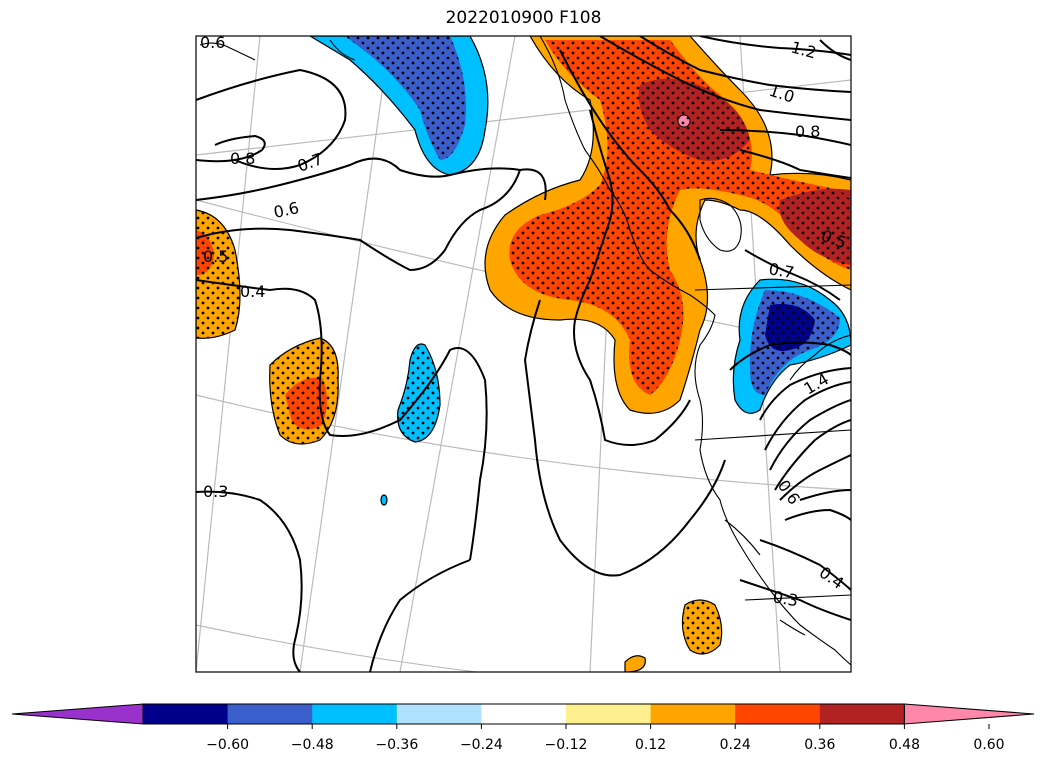 The width and height of the screenshot is (1047, 763). What do you see at coordinates (481, 745) in the screenshot?
I see `colorbar-tick-label: −0.24` at bounding box center [481, 745].